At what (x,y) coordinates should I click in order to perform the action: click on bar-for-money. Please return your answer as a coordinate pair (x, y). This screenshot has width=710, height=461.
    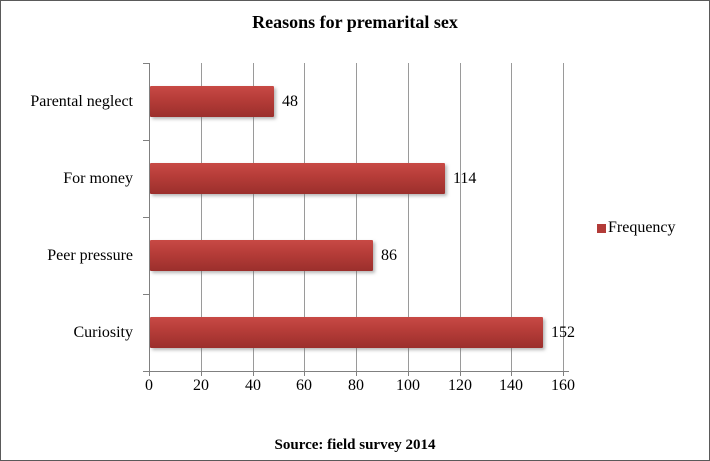
    Looking at the image, I should click on (297, 178).